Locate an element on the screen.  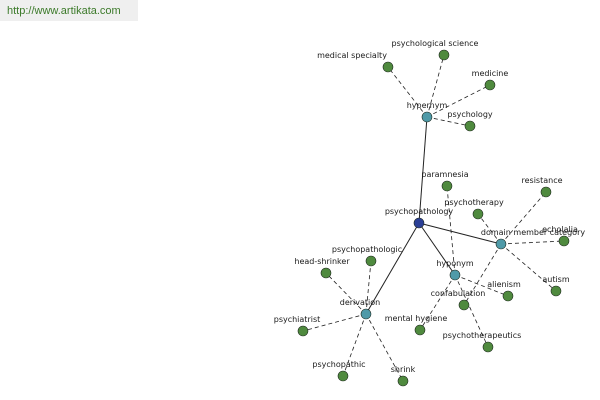
edge-hyponym-mental-hygiene is located at coordinates (437, 302).